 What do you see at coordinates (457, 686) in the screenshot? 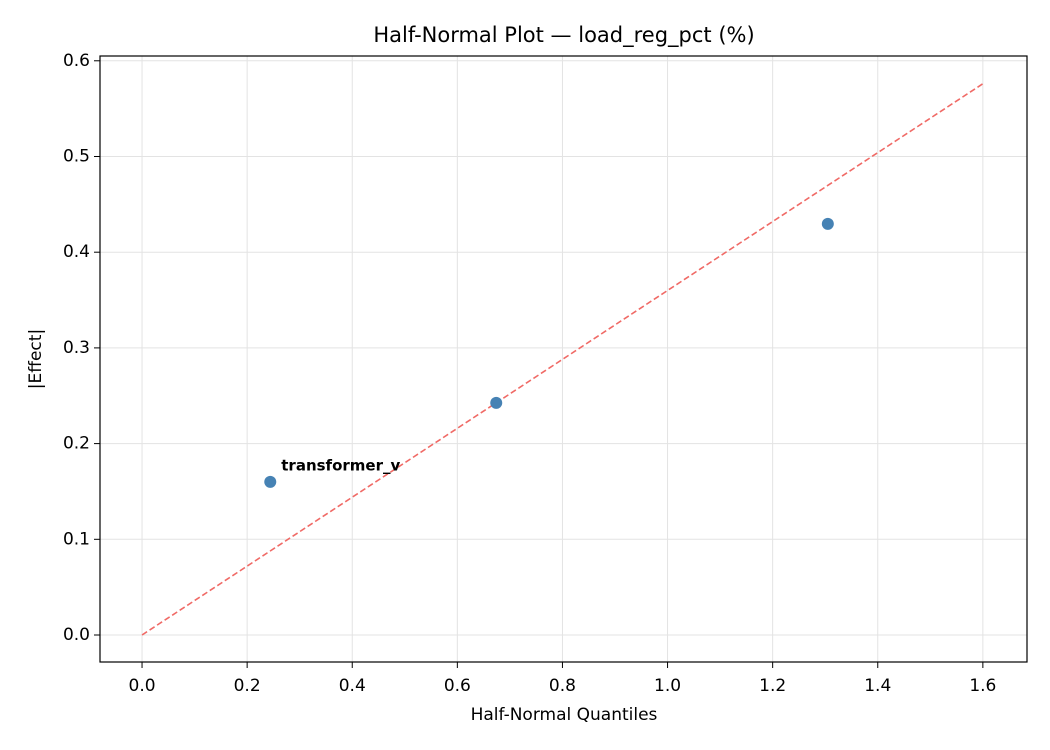
I see `x-tick-label: 0.6` at bounding box center [457, 686].